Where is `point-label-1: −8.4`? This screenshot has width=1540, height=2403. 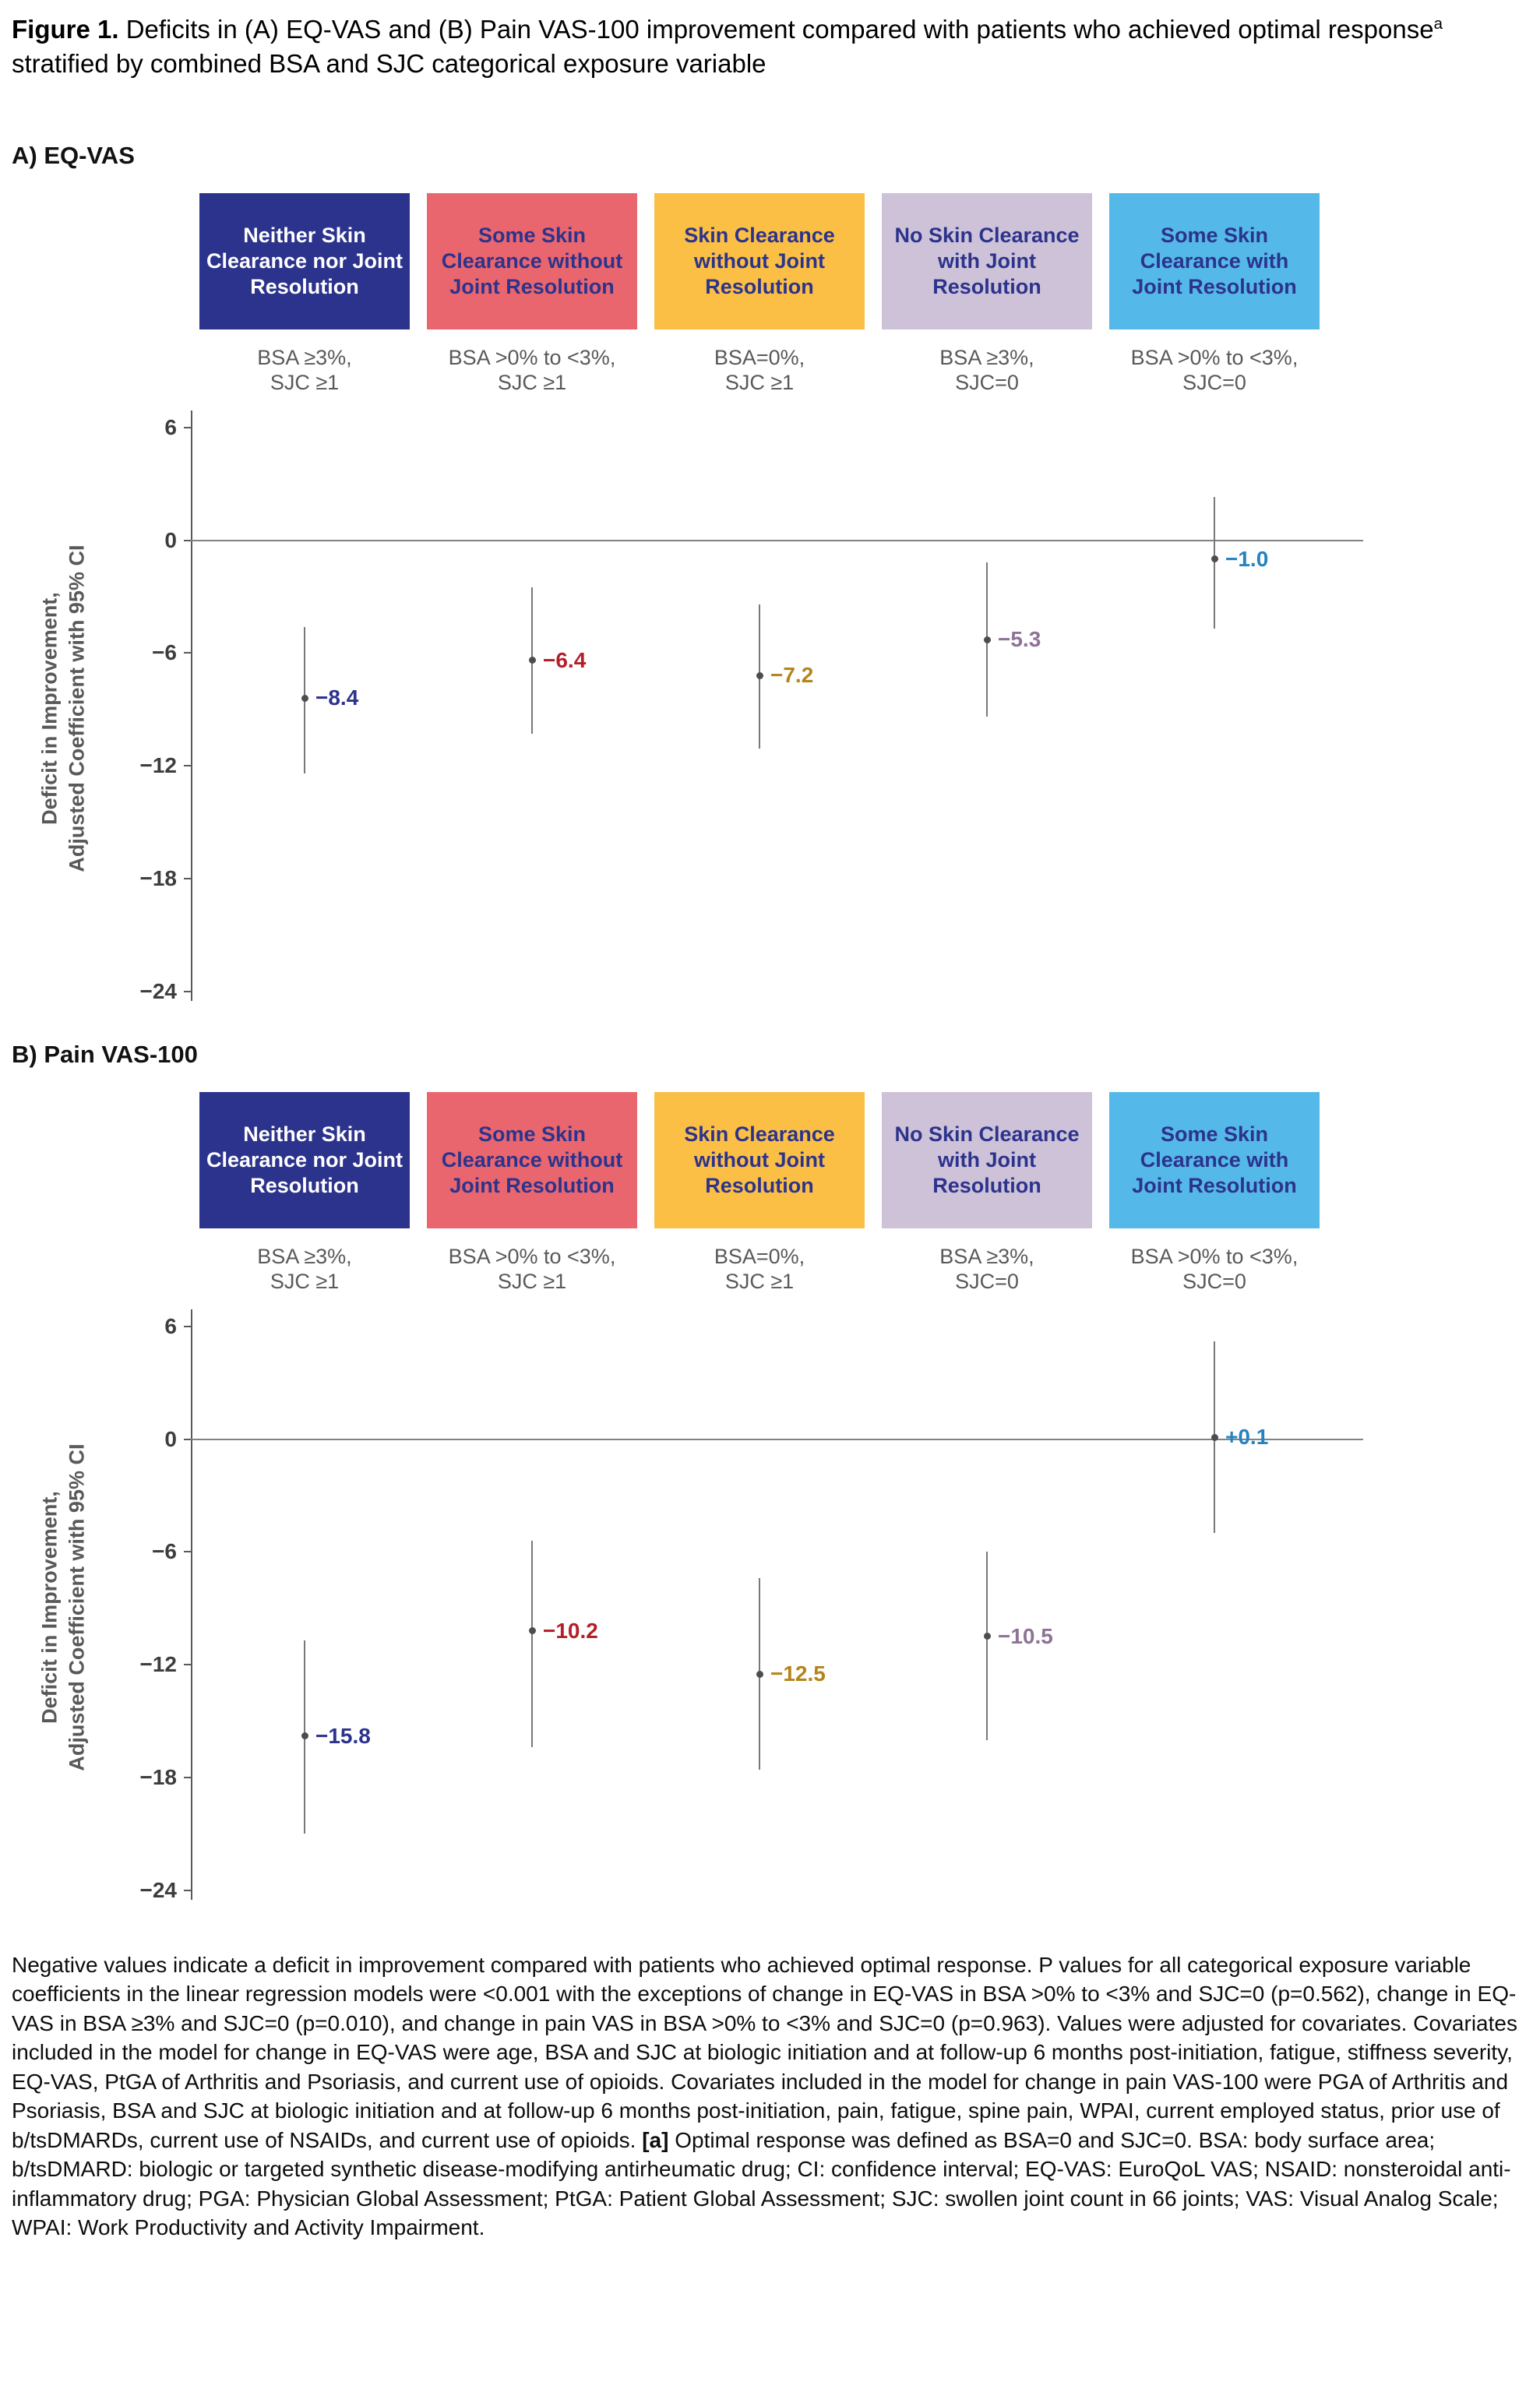
point-label-1: −8.4 is located at coordinates (337, 697).